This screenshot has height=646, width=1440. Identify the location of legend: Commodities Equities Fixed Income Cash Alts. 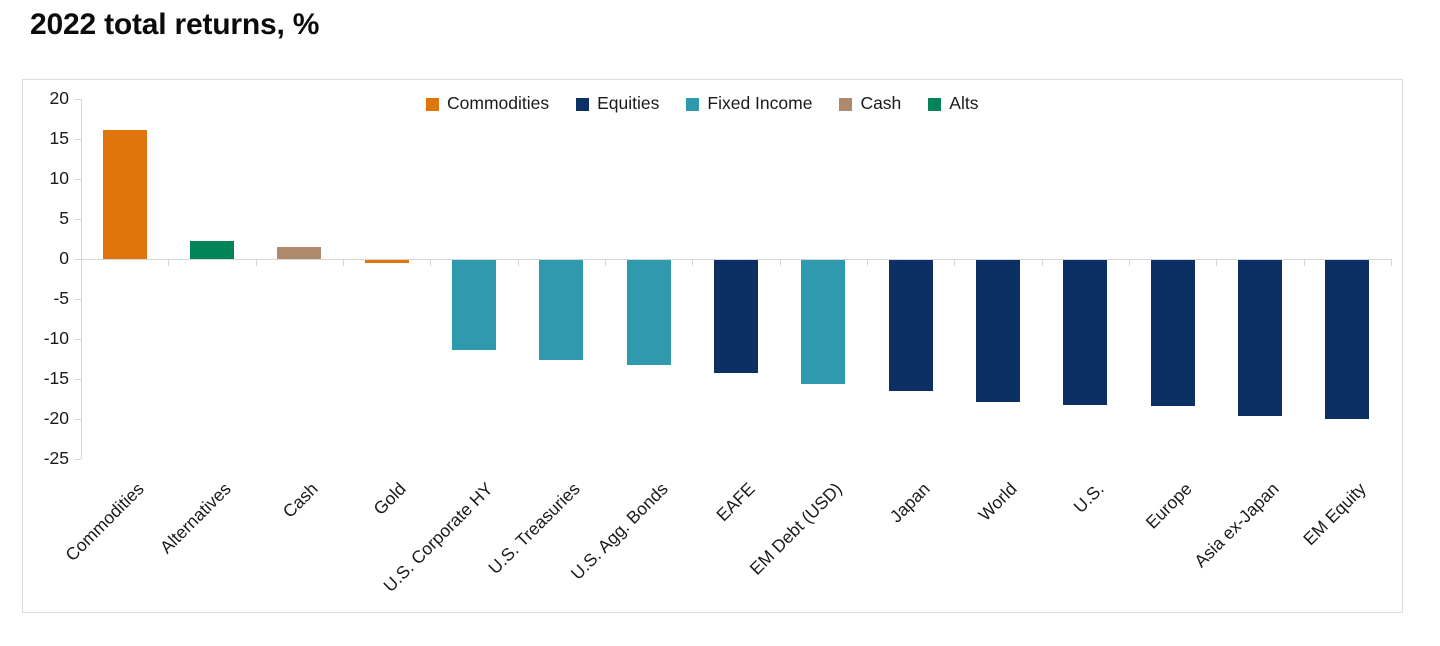
(702, 104).